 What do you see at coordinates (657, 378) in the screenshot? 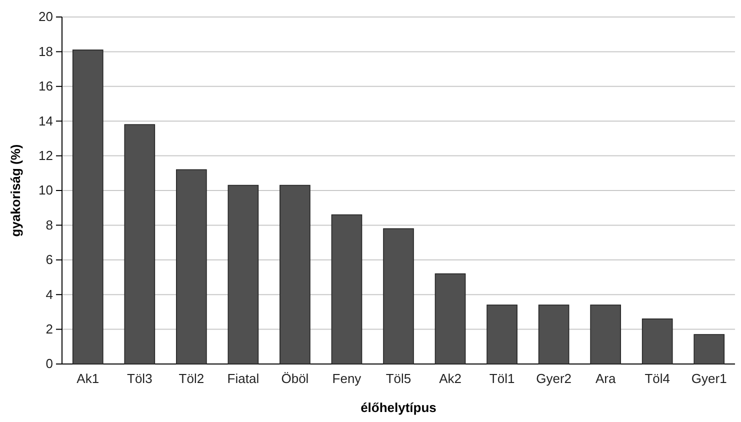
I see `x-tick-label: Töl4` at bounding box center [657, 378].